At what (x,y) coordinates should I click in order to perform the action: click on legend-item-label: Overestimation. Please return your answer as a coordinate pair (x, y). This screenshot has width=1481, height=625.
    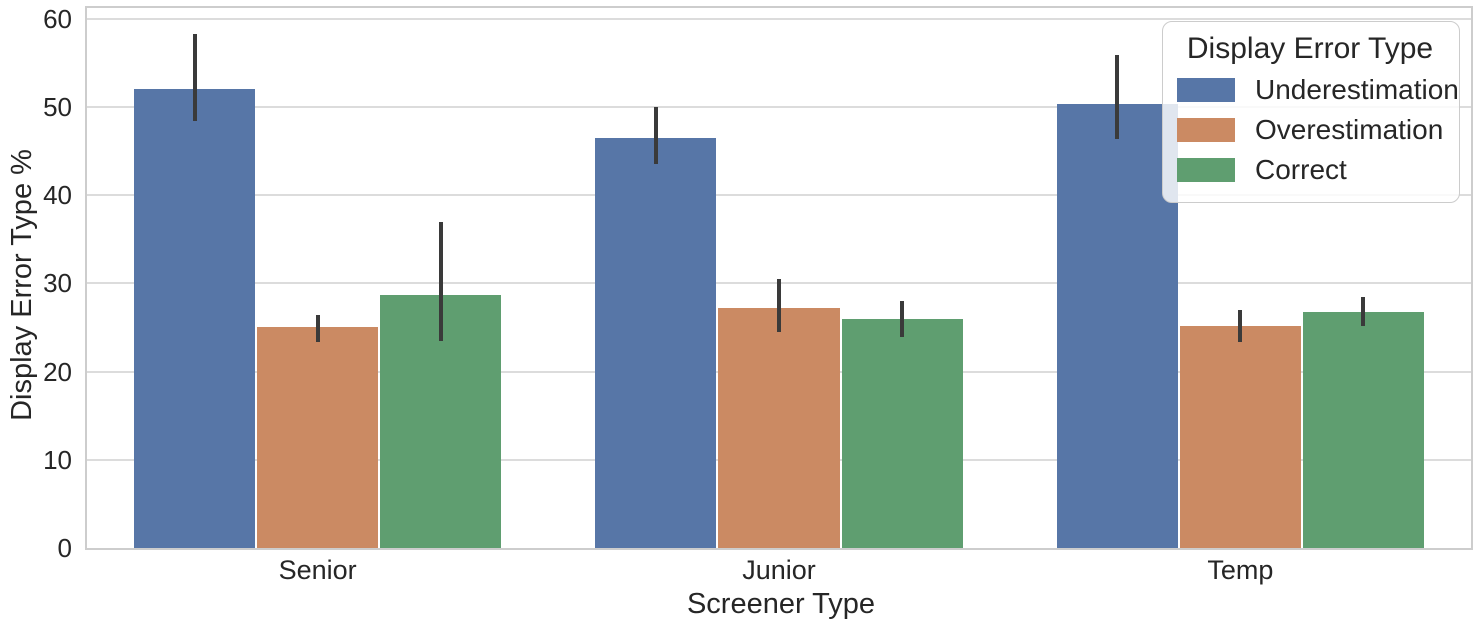
    Looking at the image, I should click on (1349, 129).